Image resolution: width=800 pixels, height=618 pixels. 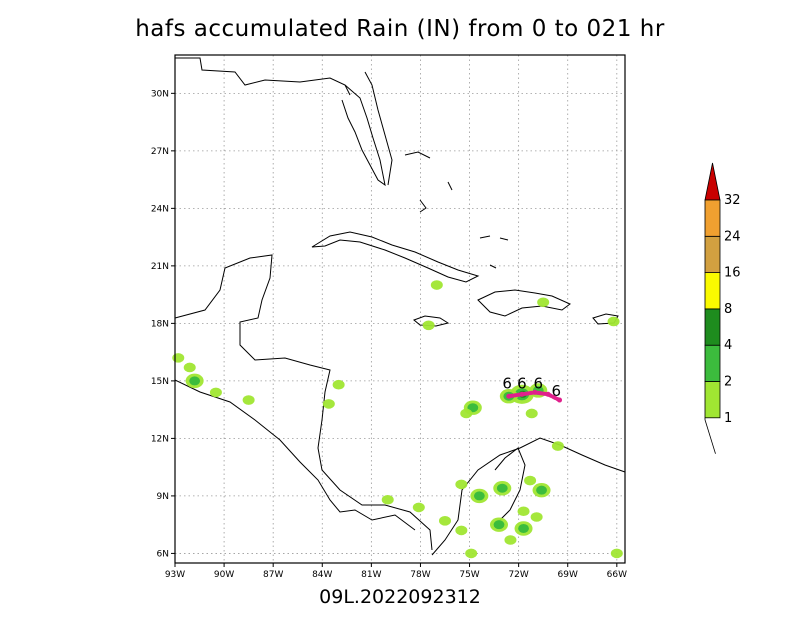 I want to click on x-tick-label: 87W, so click(x=273, y=575).